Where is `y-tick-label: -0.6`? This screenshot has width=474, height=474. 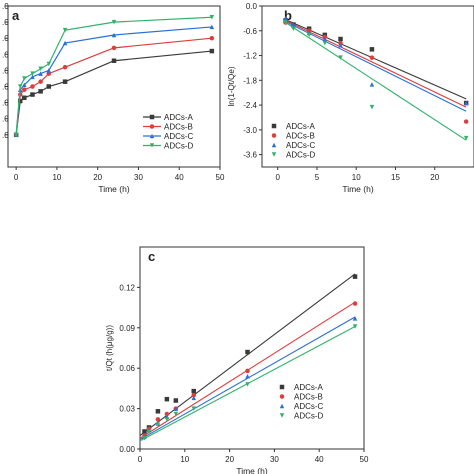
y-tick-label: -0.6 is located at coordinates (250, 31).